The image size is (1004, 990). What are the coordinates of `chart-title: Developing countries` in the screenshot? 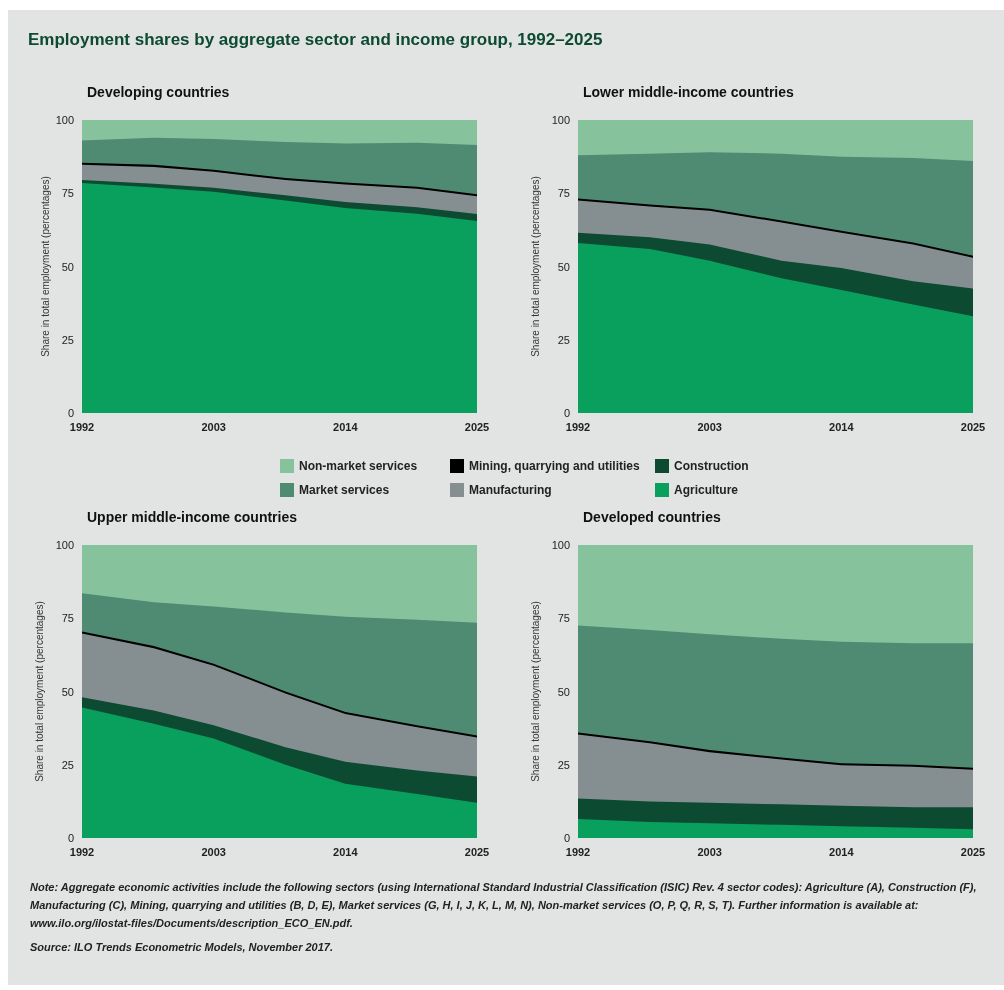 It's located at (158, 92).